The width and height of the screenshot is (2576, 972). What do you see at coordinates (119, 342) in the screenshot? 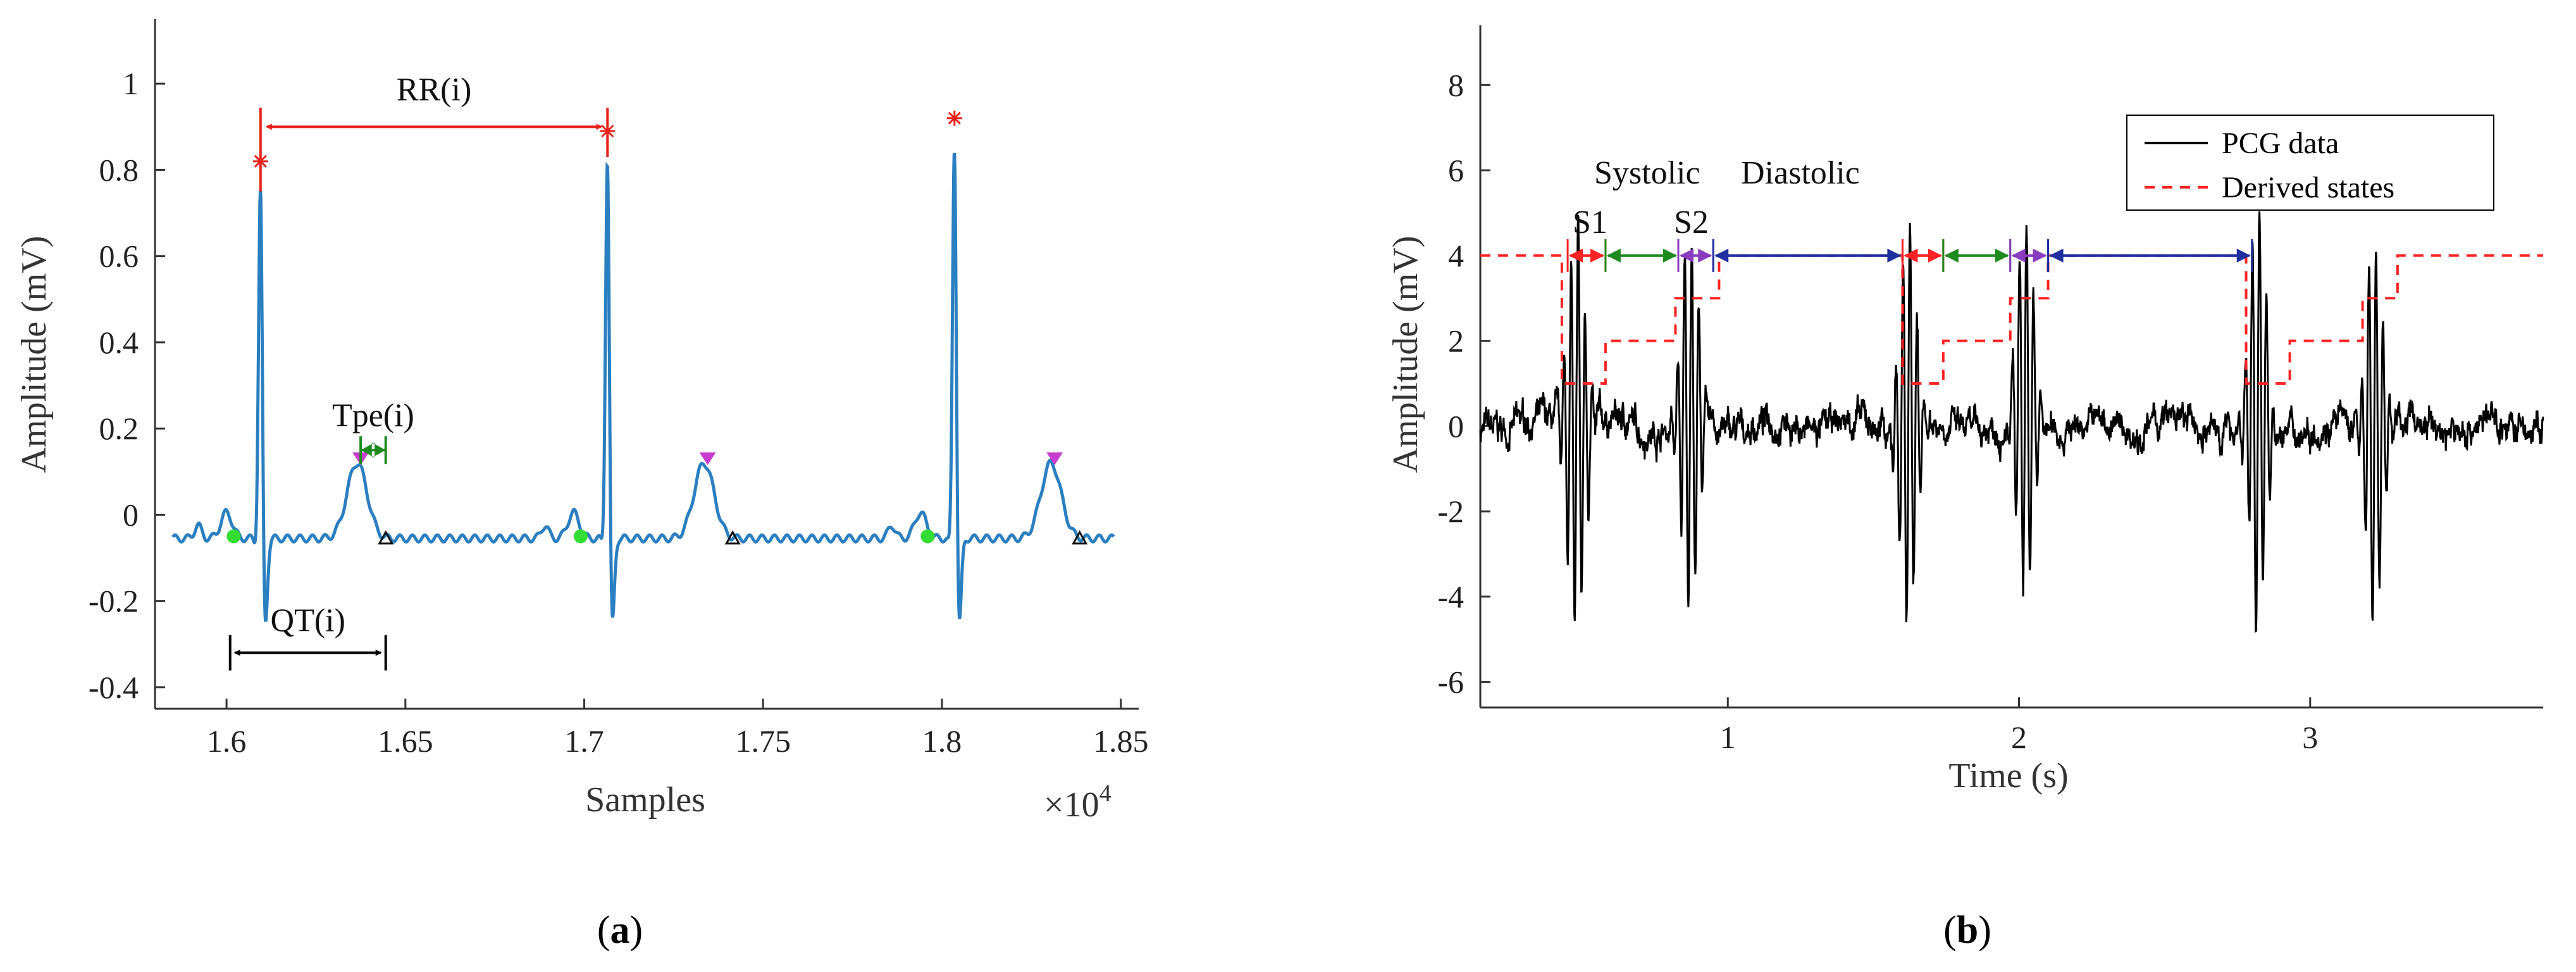
I see `ecg-y-tick-label: 0.4` at bounding box center [119, 342].